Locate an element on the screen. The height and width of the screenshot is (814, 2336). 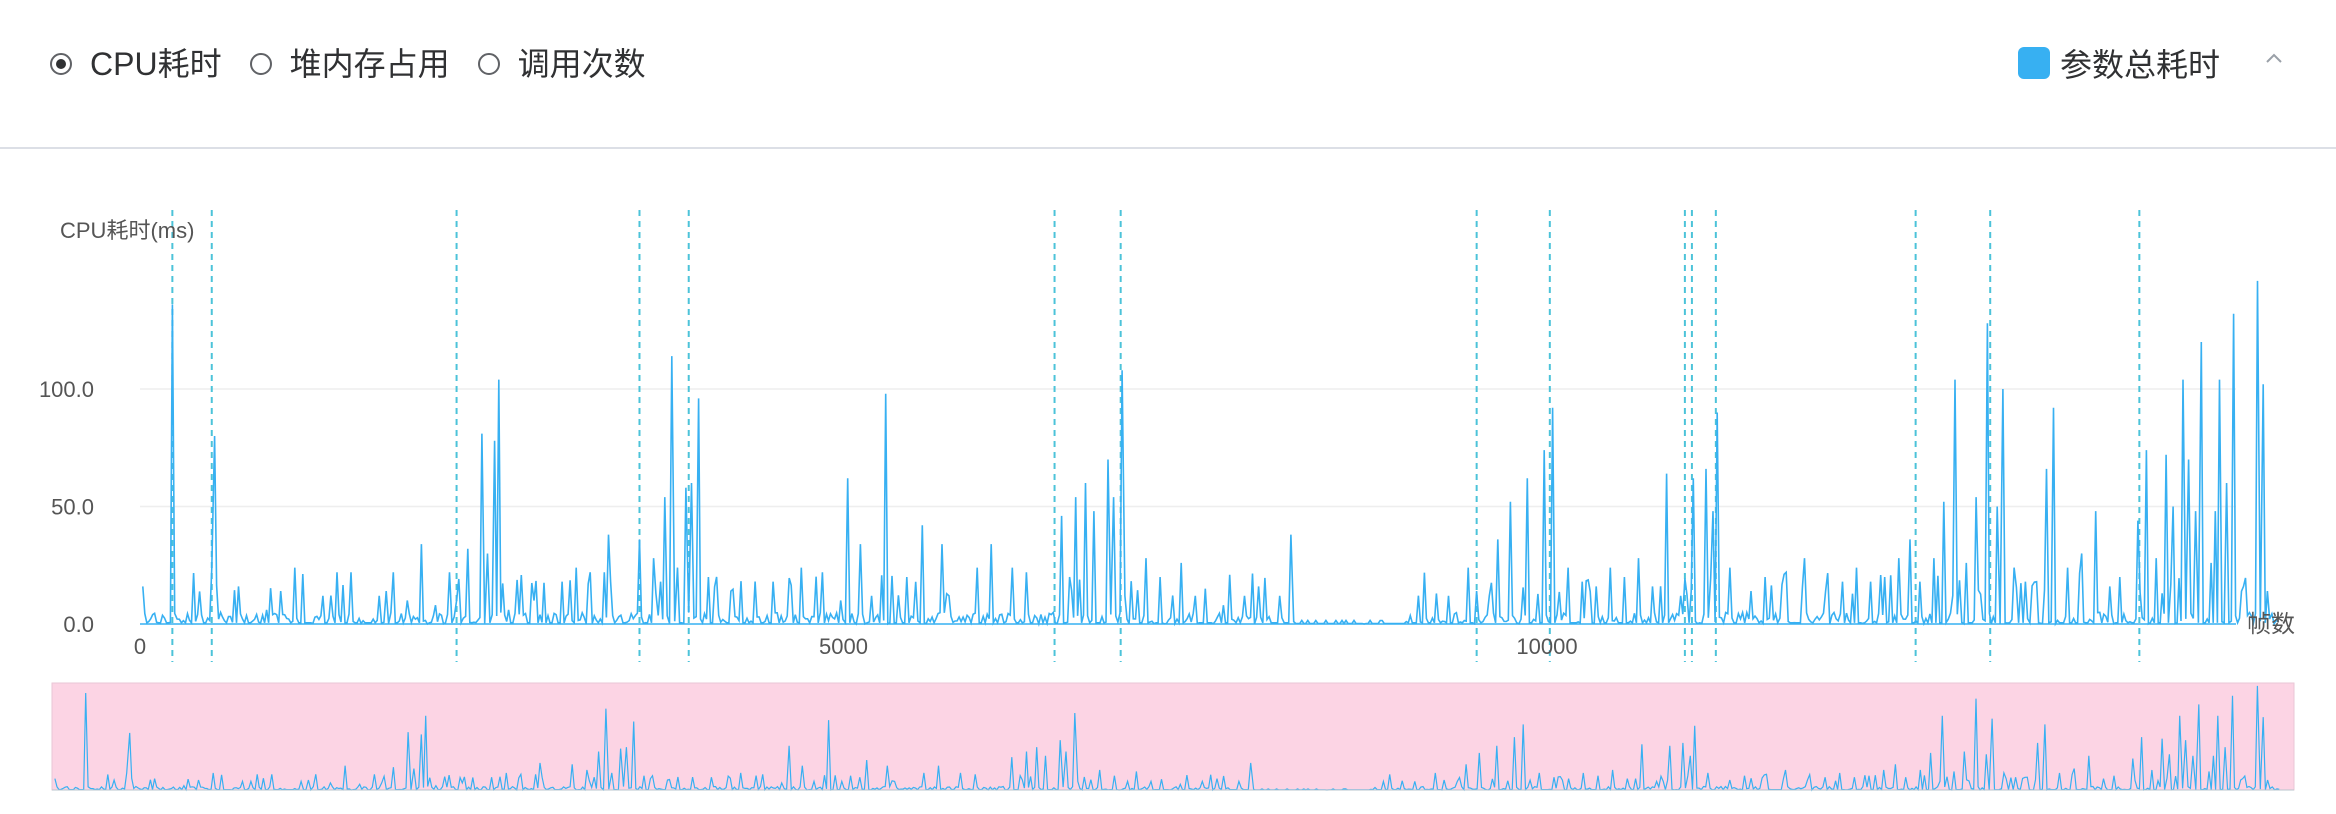
x-tick-label: 5000 is located at coordinates (843, 646).